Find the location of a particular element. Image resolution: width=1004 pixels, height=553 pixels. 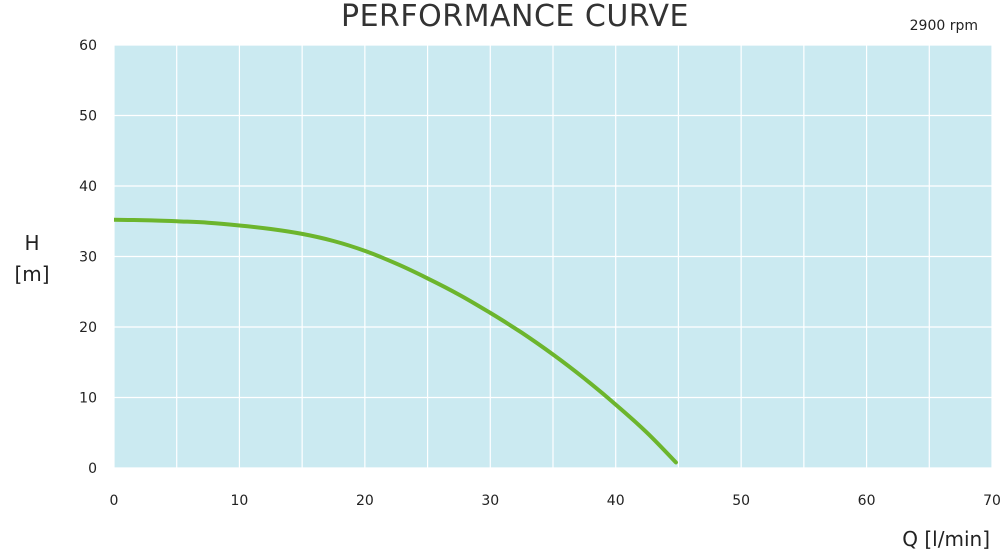

y-tick-label: 40 is located at coordinates (88, 187).